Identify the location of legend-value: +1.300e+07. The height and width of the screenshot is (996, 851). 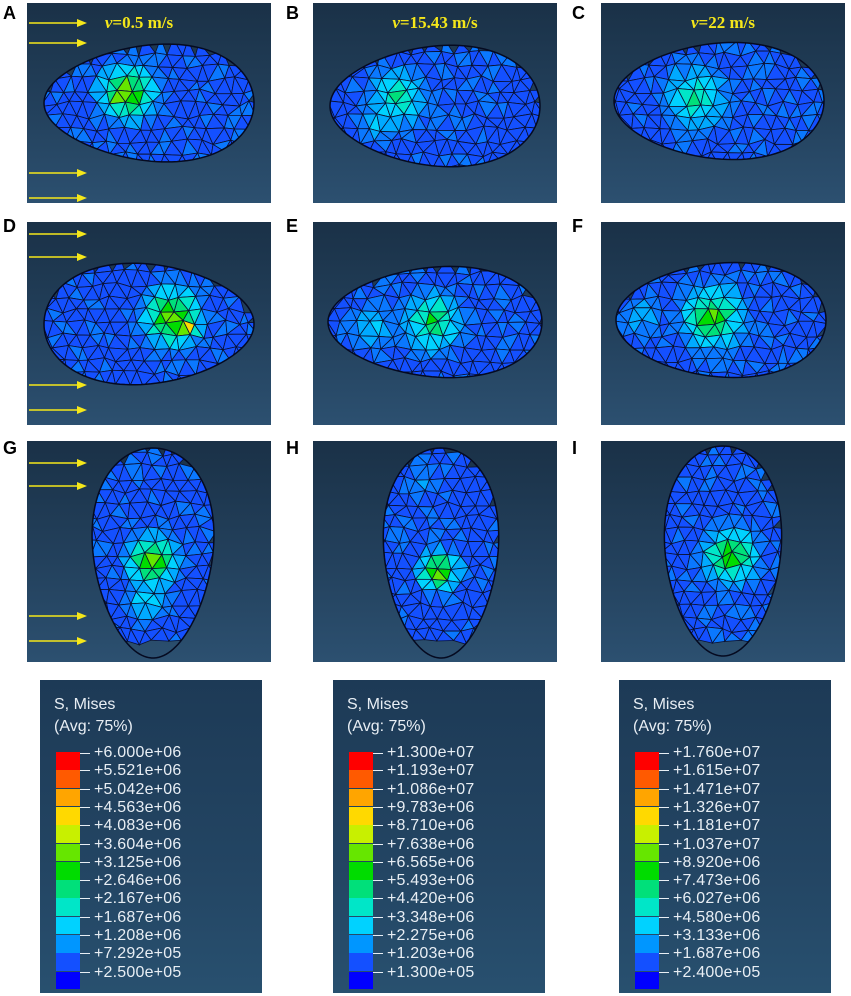
(431, 752).